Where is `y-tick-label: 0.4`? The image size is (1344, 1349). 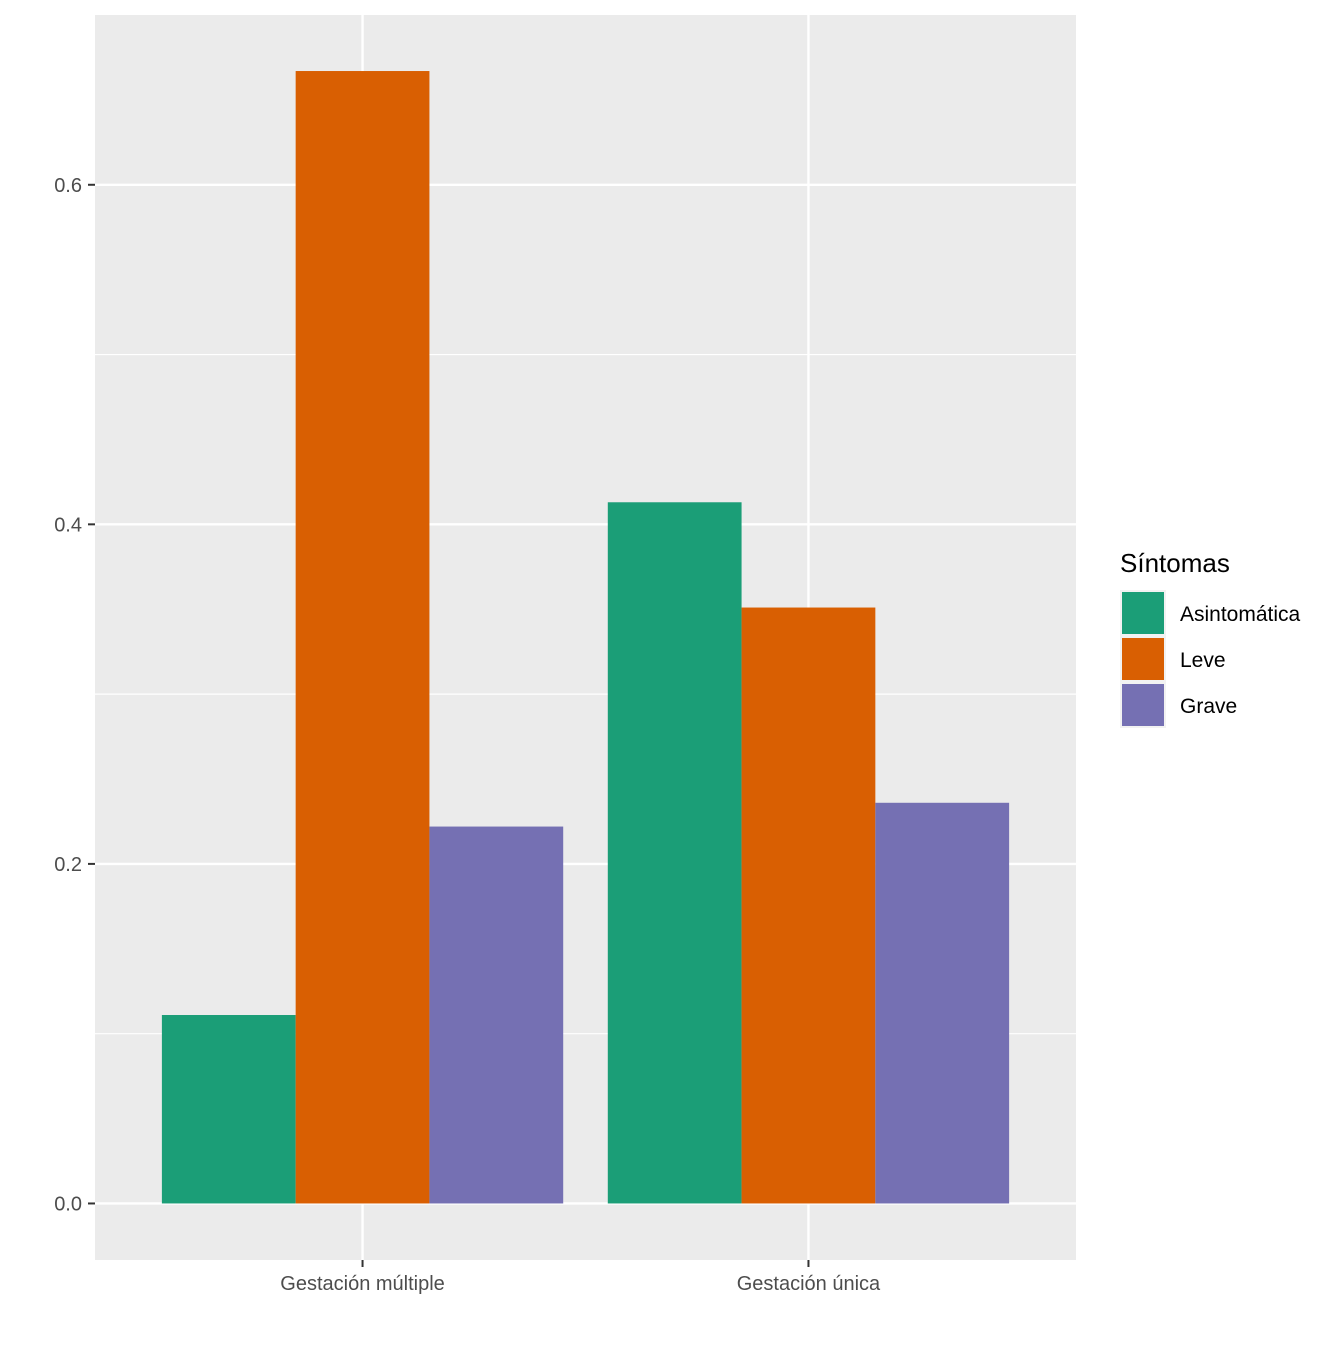 y-tick-label: 0.4 is located at coordinates (68, 525).